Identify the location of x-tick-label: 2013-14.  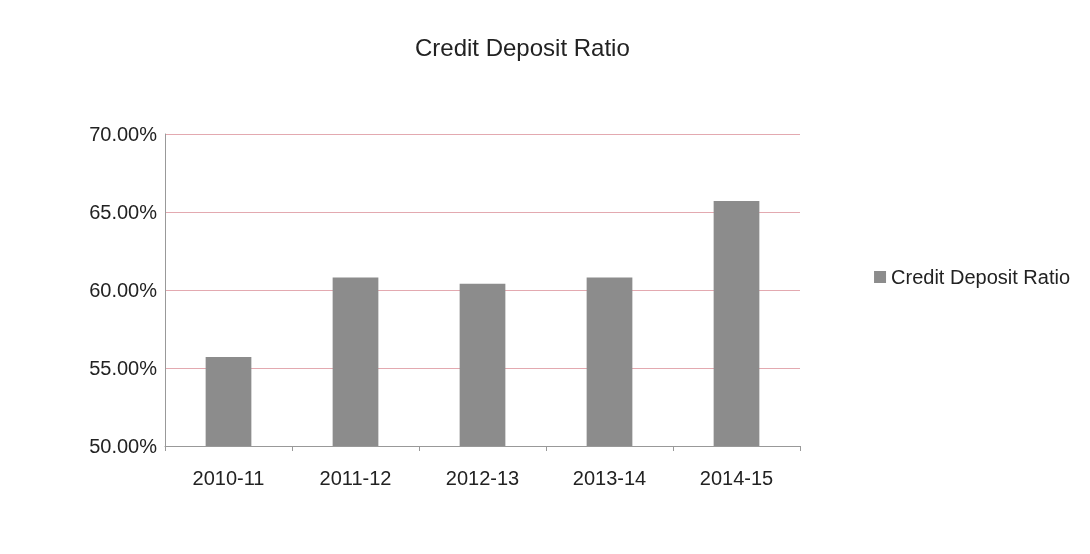
(609, 478).